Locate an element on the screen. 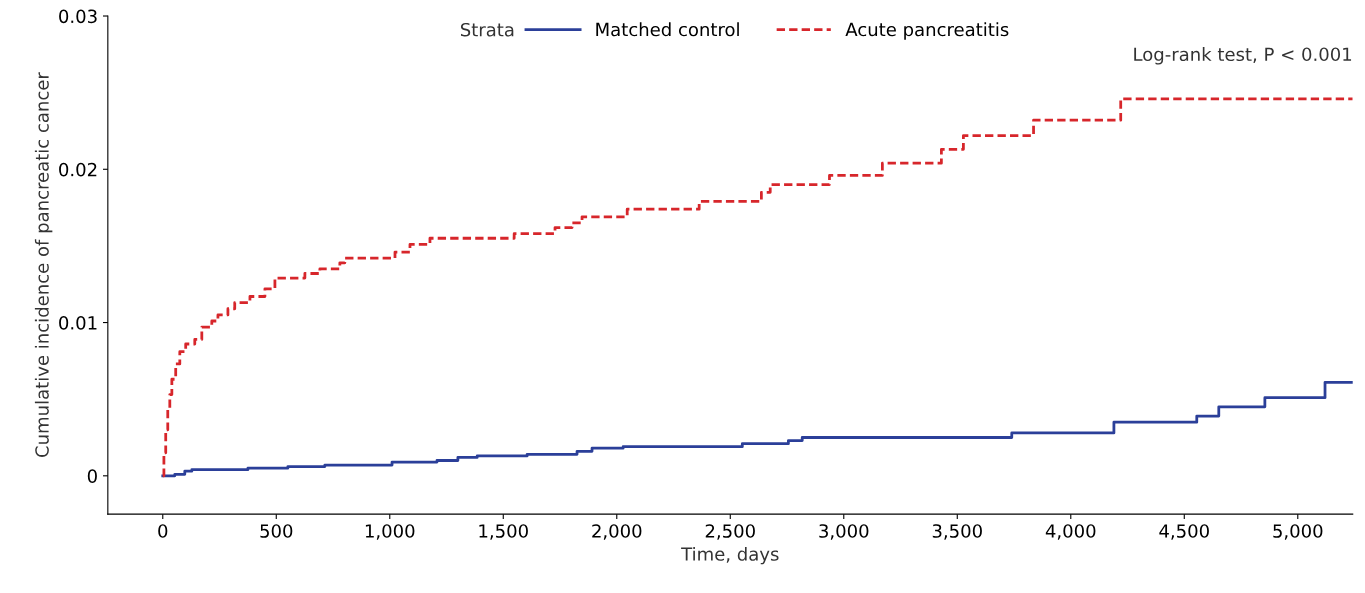  x-tick-label: 1,500 is located at coordinates (503, 532).